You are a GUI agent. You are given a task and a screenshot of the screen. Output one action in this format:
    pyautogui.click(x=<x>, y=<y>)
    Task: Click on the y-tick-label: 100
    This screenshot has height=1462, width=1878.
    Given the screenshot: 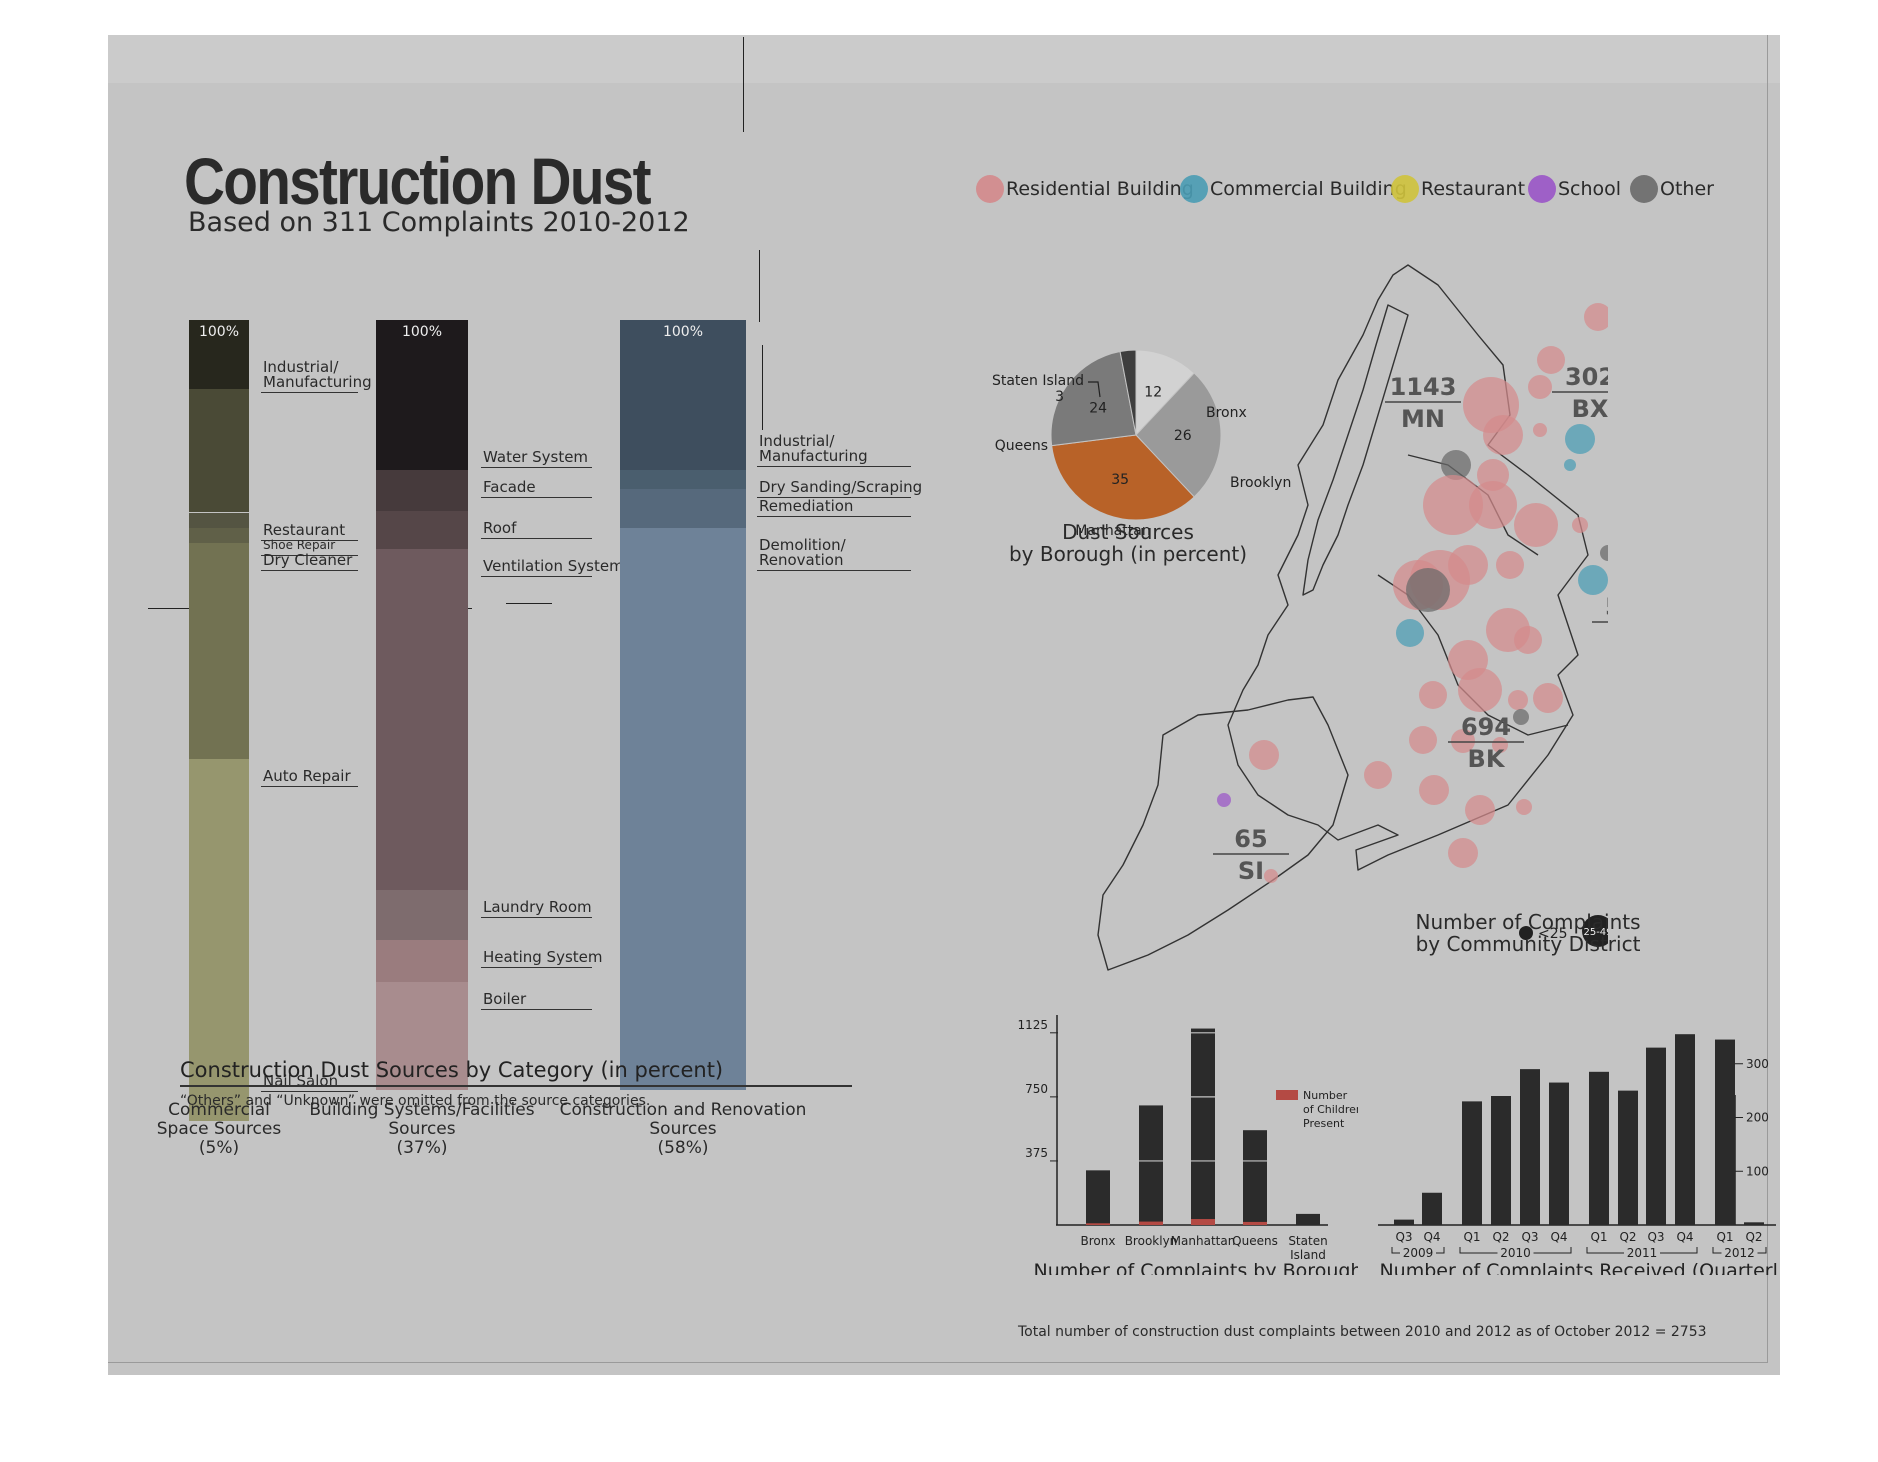 What is the action you would take?
    pyautogui.click(x=1757, y=1171)
    